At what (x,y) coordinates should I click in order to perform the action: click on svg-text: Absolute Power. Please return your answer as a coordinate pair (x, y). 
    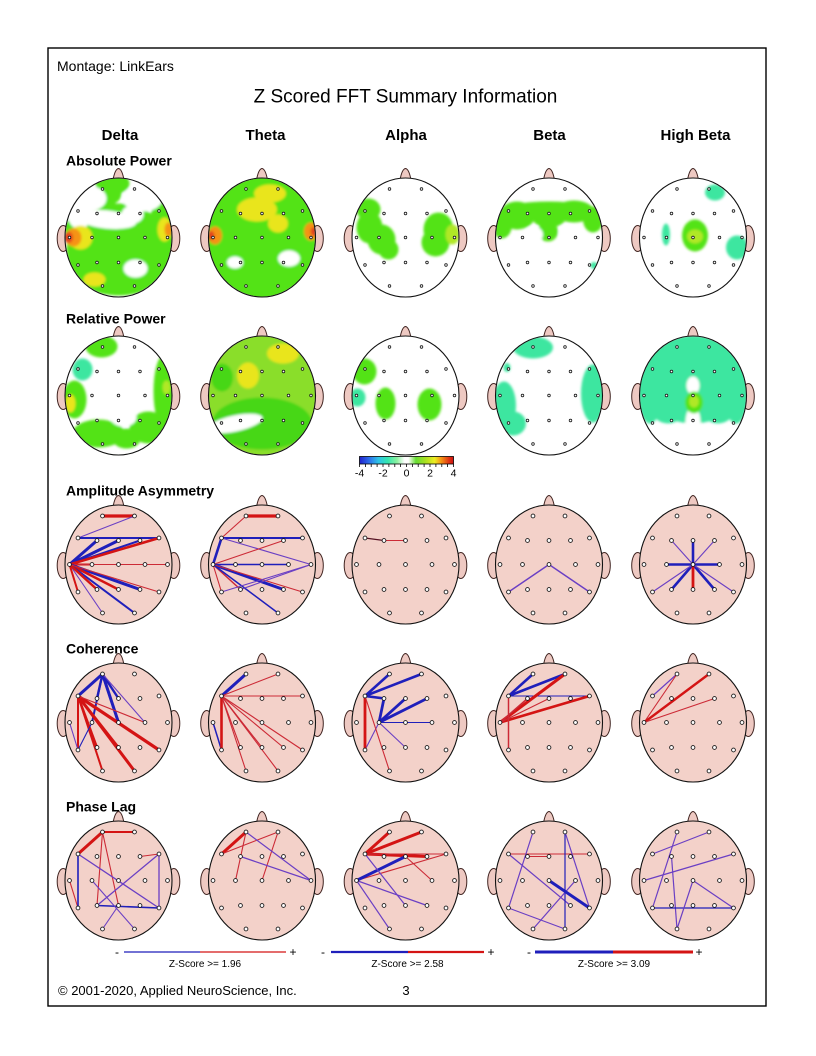
    Looking at the image, I should click on (119, 161).